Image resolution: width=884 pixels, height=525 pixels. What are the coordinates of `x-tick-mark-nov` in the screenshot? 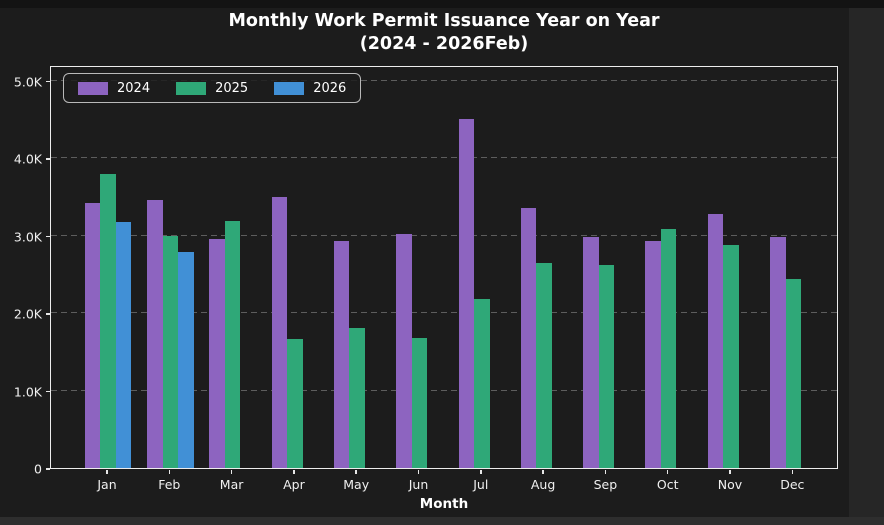 It's located at (730, 472).